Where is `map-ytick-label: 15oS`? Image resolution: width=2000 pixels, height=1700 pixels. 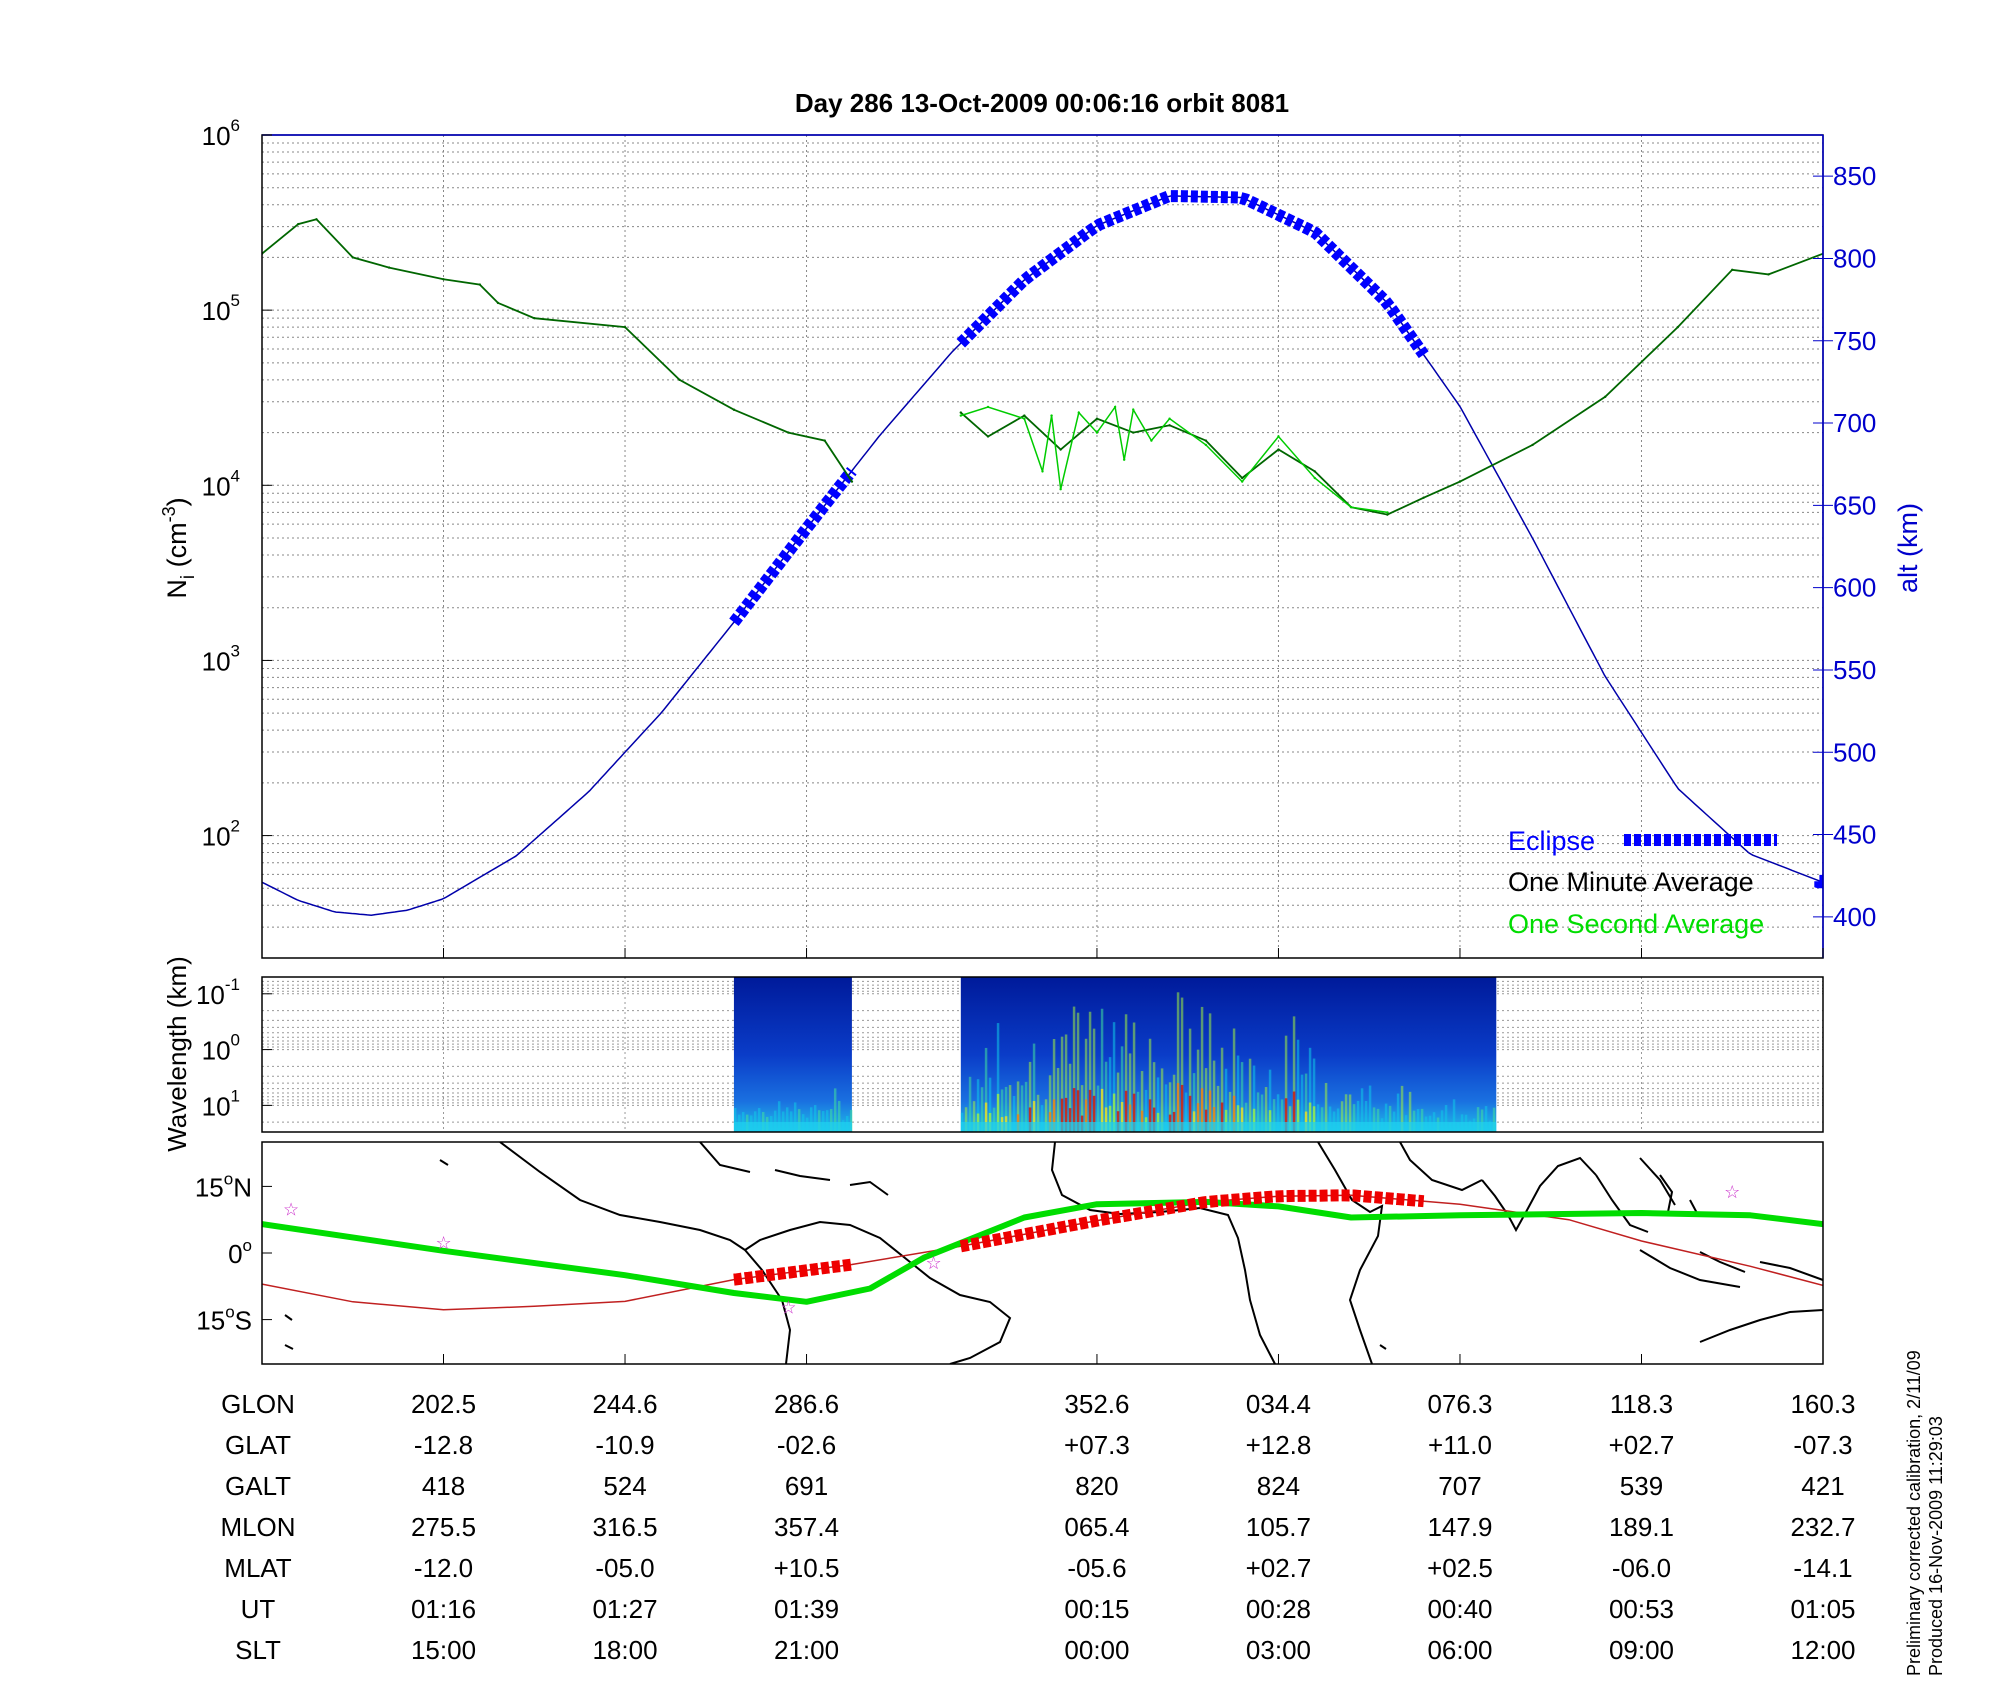 map-ytick-label: 15oS is located at coordinates (224, 1319).